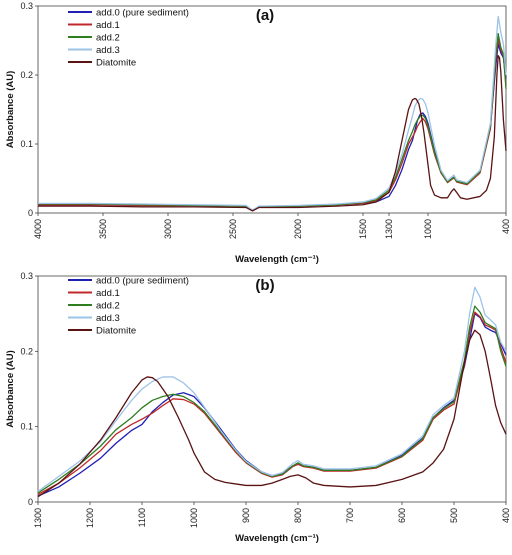 Image resolution: width=512 pixels, height=555 pixels. What do you see at coordinates (38, 229) in the screenshot?
I see `x-tick-label: 4000` at bounding box center [38, 229].